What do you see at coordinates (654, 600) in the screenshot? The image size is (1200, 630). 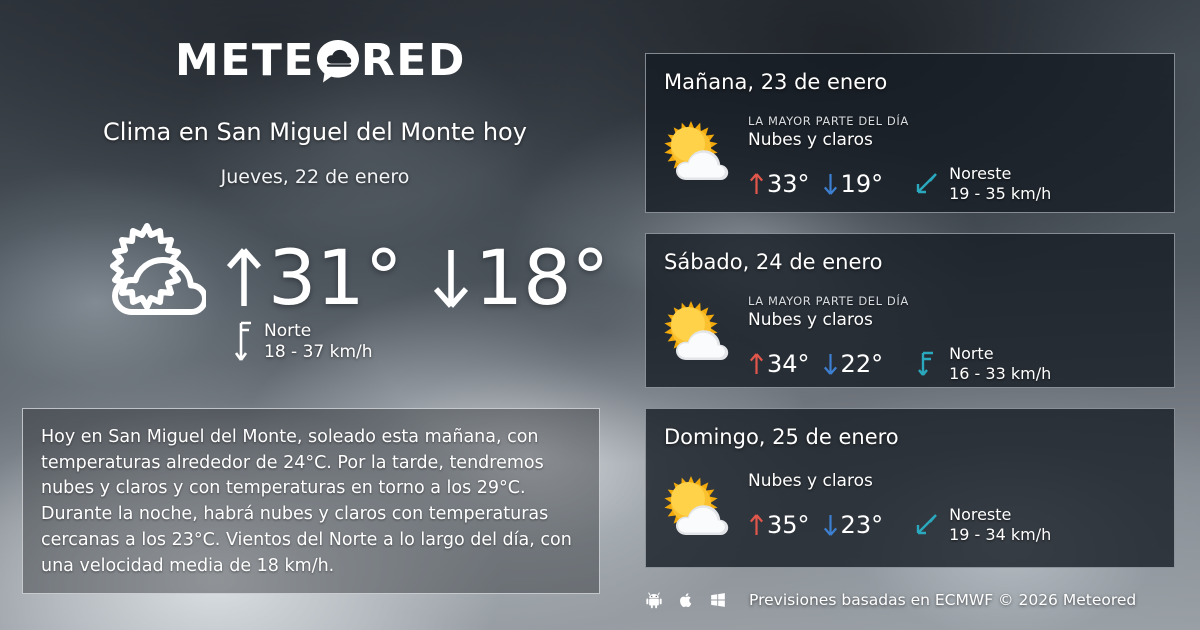 I see `android-icon` at bounding box center [654, 600].